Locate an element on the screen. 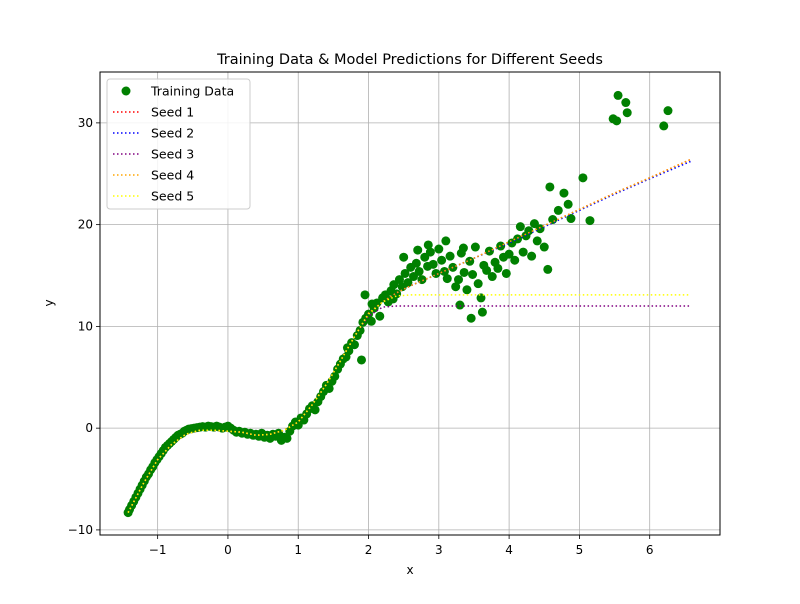 This screenshot has height=604, width=800. legend-box is located at coordinates (178, 144).